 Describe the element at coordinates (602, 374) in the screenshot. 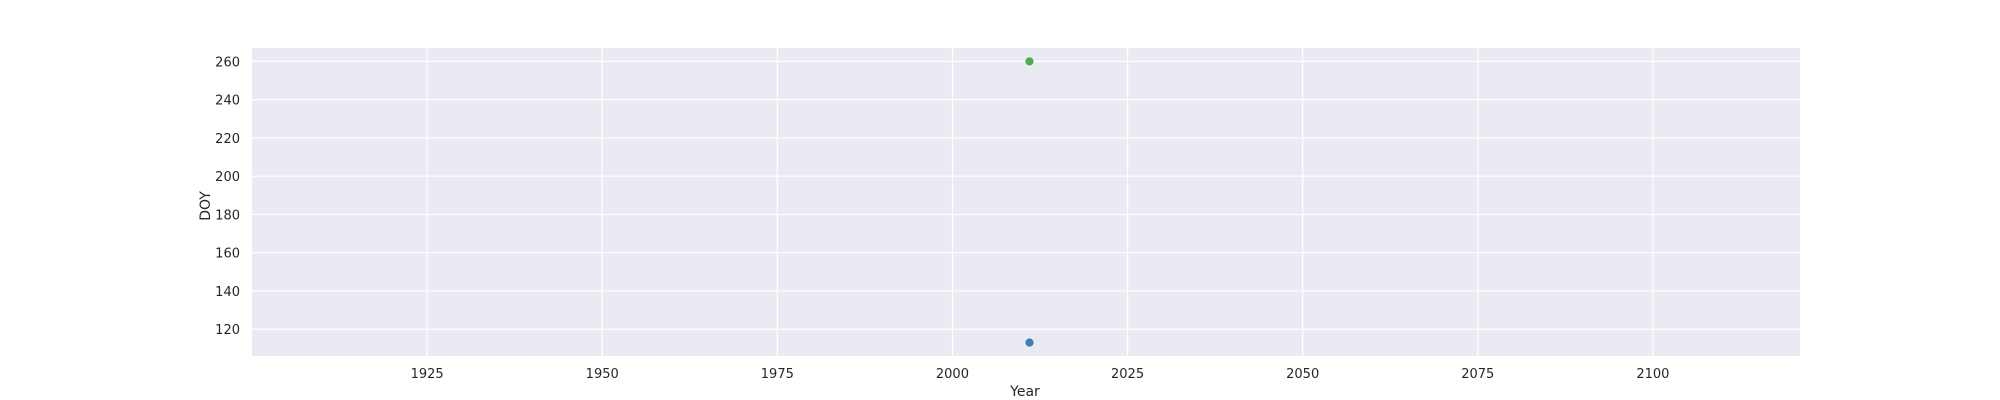

I see `x-tick-label: 1950` at that location.